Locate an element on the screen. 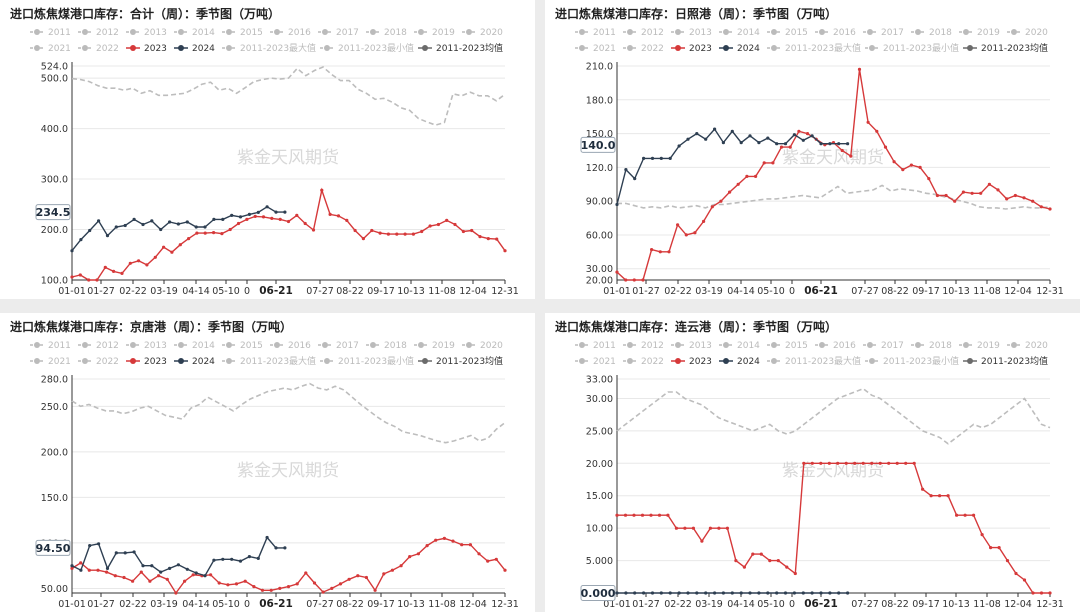  legend-label: 2020 is located at coordinates (491, 346).